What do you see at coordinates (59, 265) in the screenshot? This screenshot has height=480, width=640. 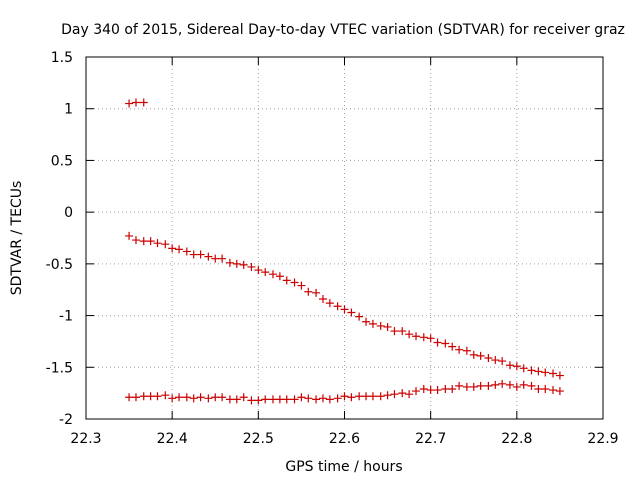 I see `y-tick-label: -0.5` at bounding box center [59, 265].